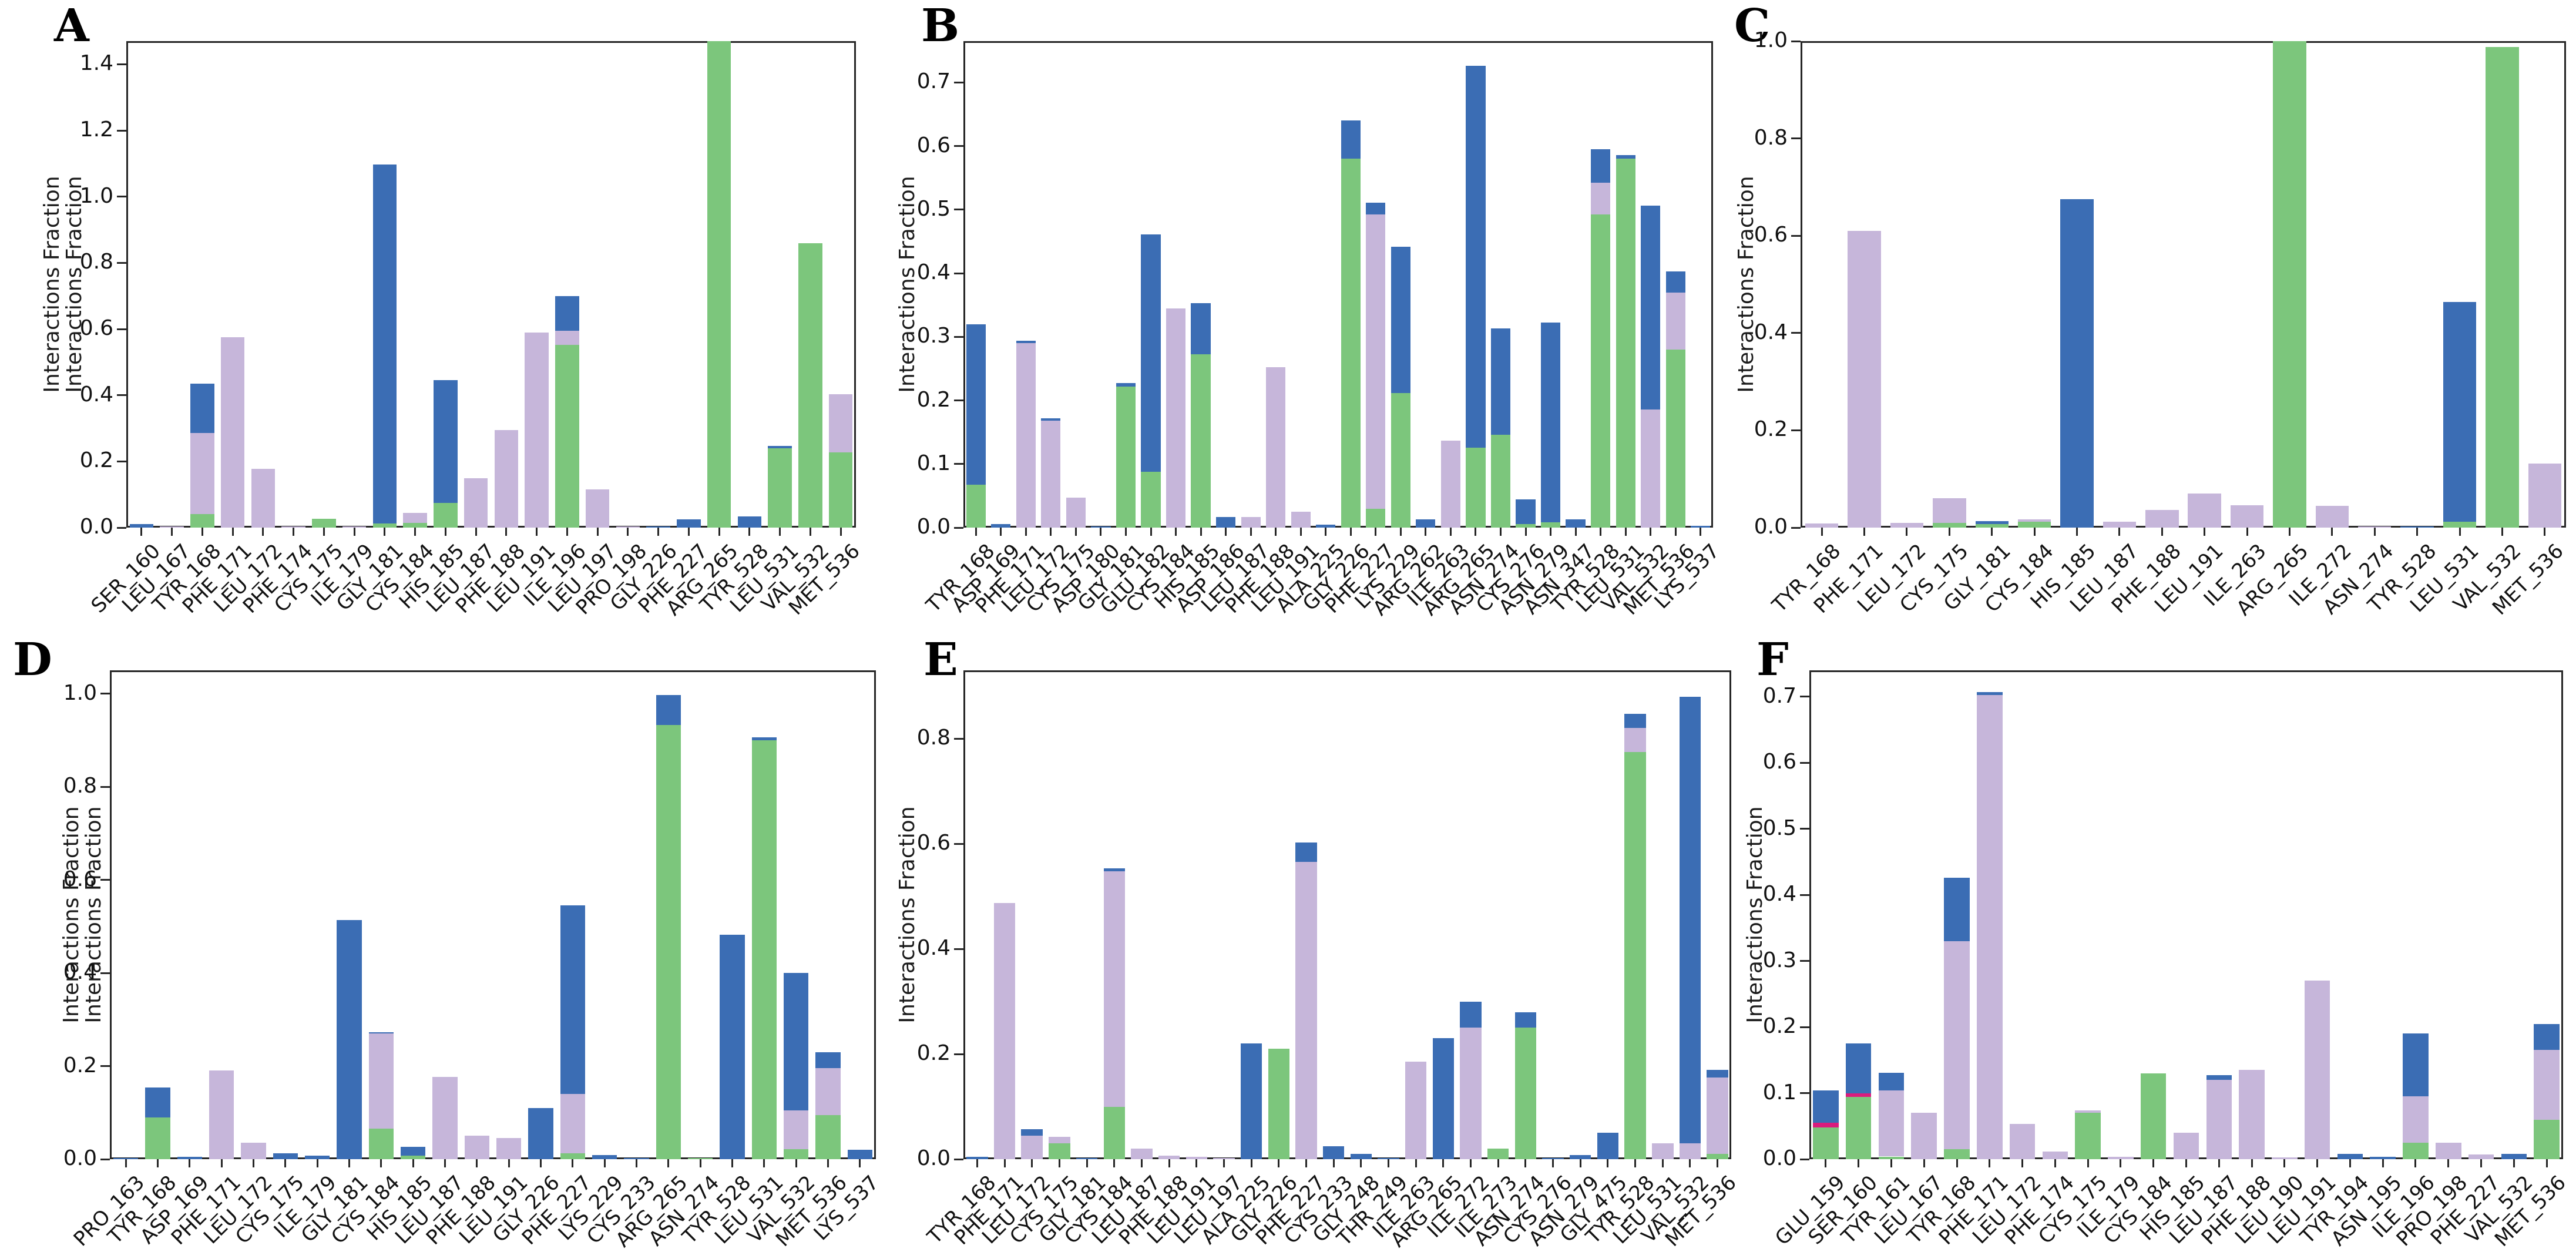  Describe the element at coordinates (2183, 284) in the screenshot. I see `plot-area-c` at that location.